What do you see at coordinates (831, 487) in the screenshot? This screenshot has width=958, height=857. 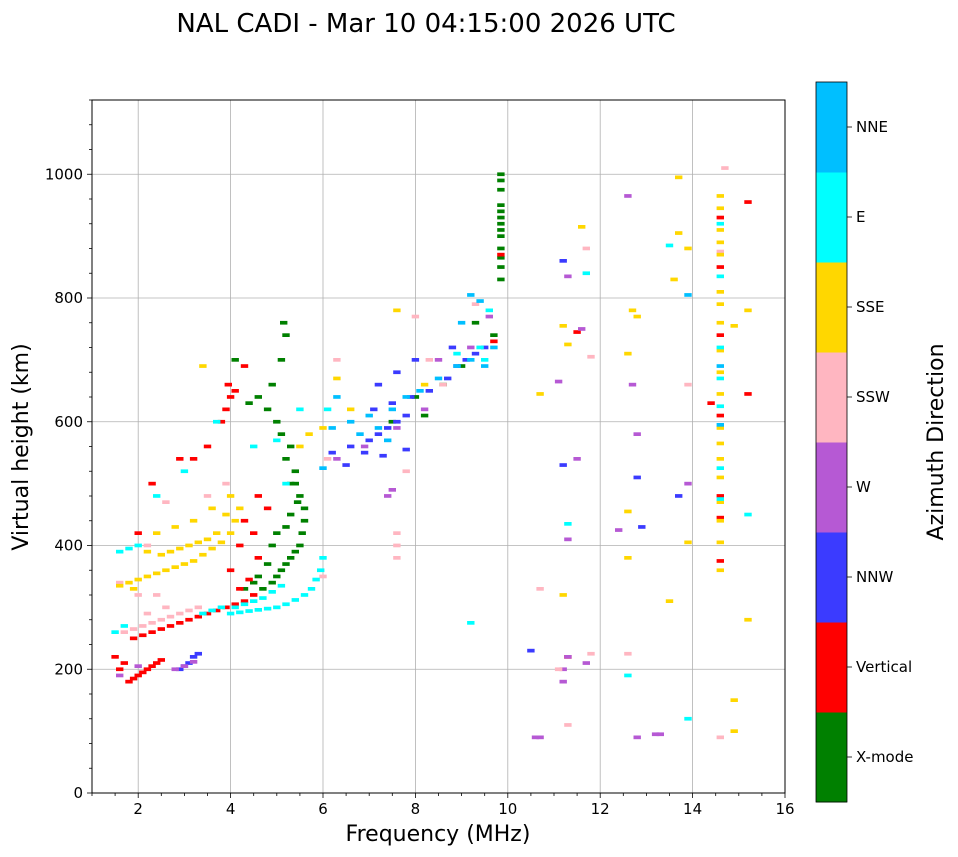 I see `colorbar-swatch-w` at bounding box center [831, 487].